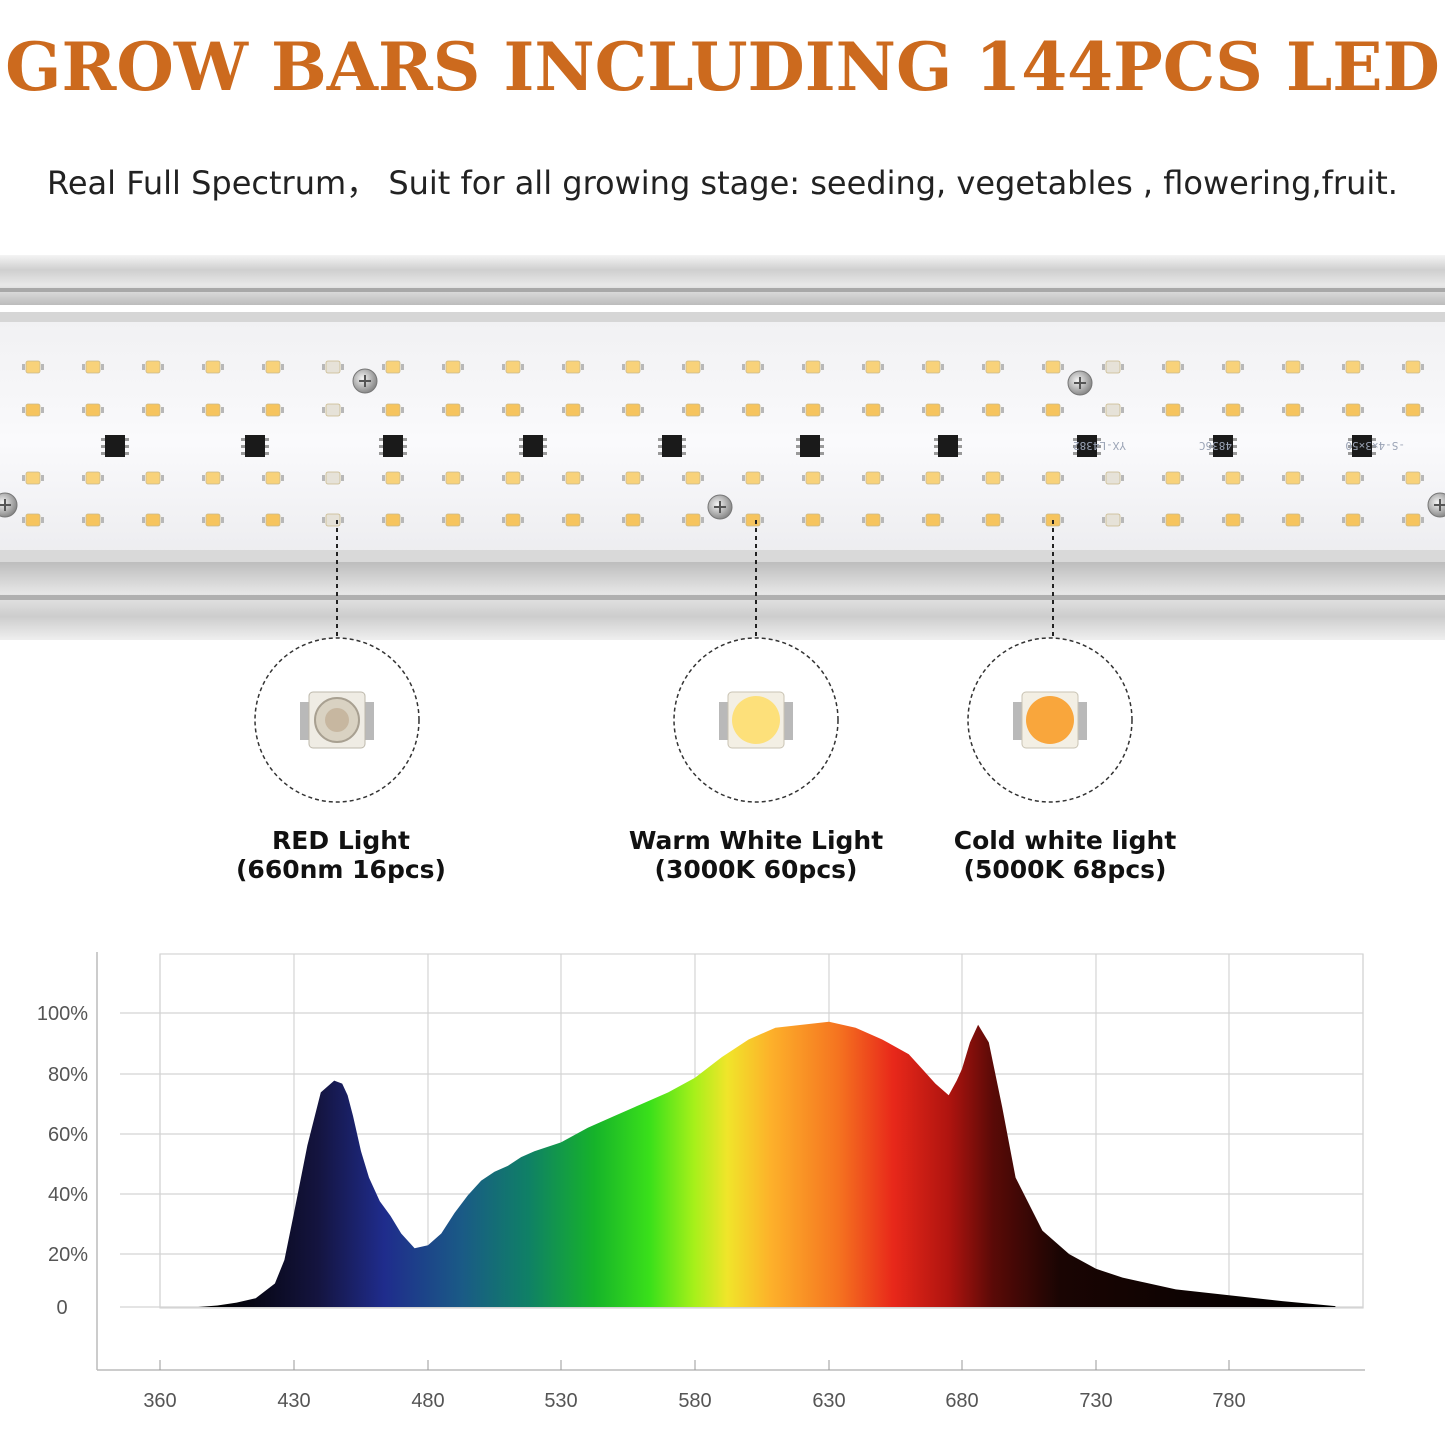 This screenshot has width=1445, height=1445. What do you see at coordinates (1215, 445) in the screenshot?
I see `board-marking-2: 4836C` at bounding box center [1215, 445].